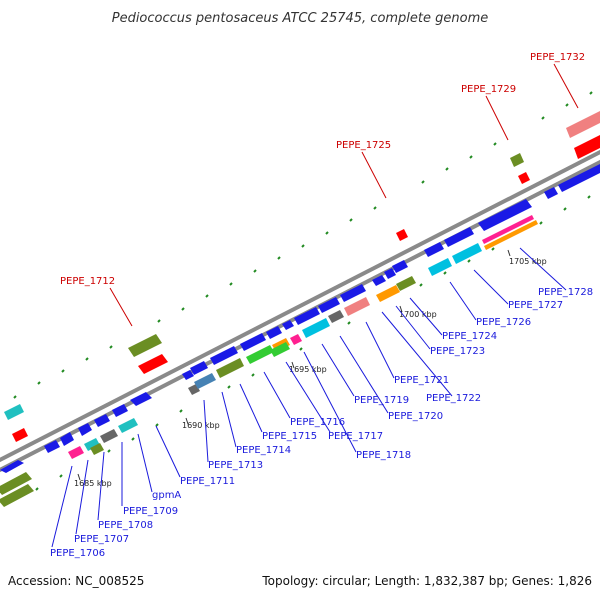 This screenshot has height=600, width=600. Describe the element at coordinates (87, 281) in the screenshot. I see `gene-label: PEPE_1712` at that location.